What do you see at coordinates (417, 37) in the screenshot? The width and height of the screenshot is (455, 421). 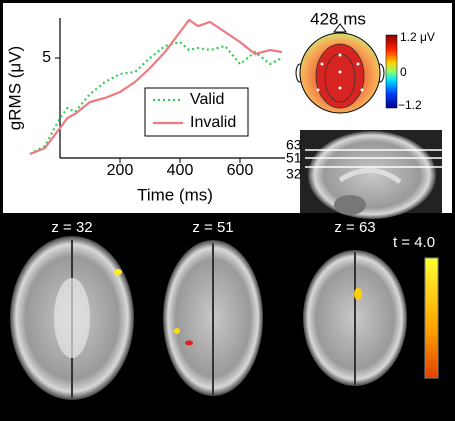 I see `colorbar-label: 1.2 μV` at bounding box center [417, 37].